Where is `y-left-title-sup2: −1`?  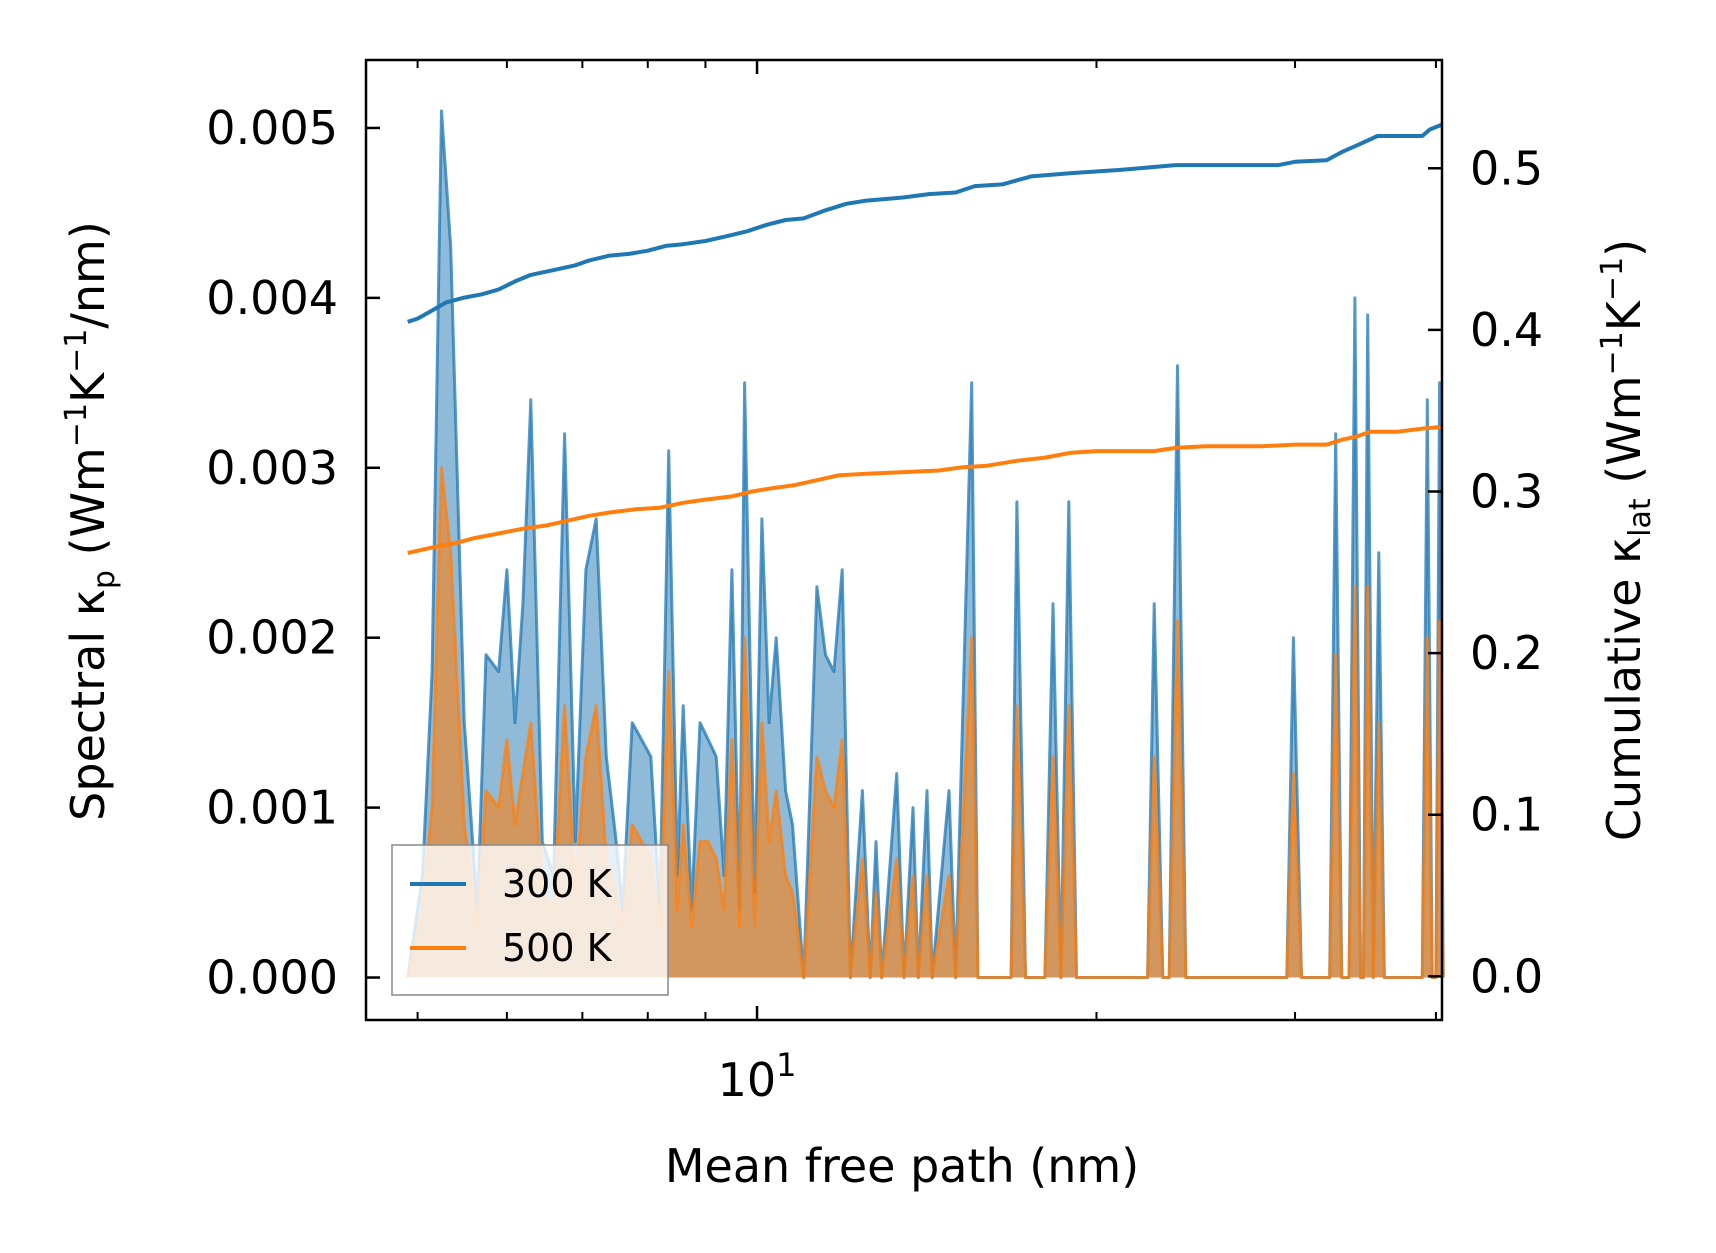 y-left-title-sup2: −1 is located at coordinates (76, 351).